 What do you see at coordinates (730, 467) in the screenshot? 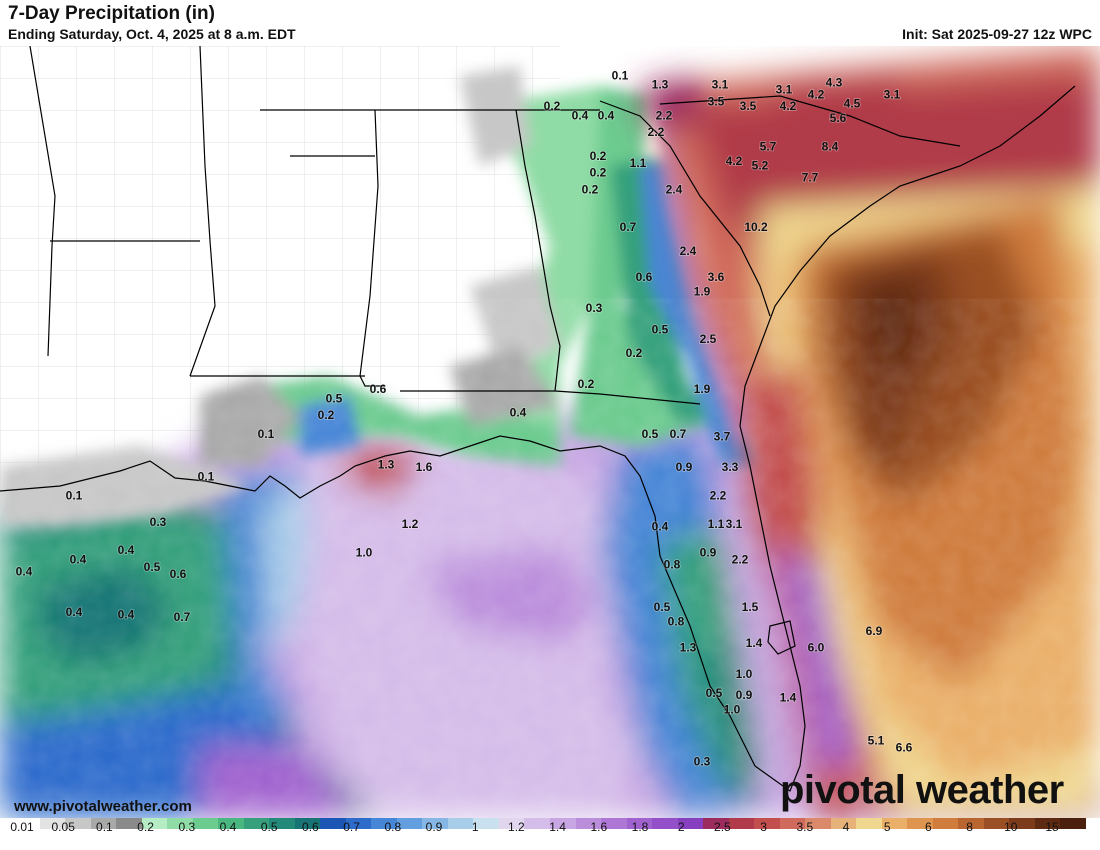
I see `precip-value-label: 3.3` at bounding box center [730, 467].